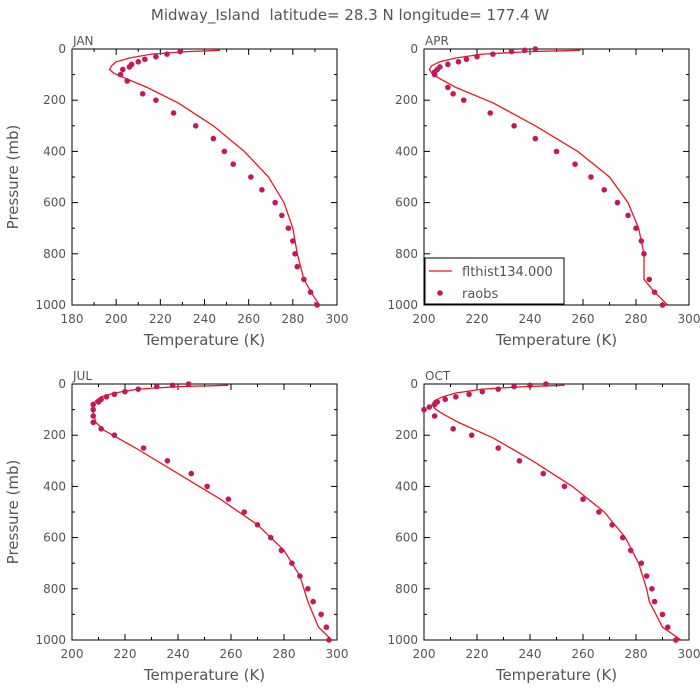  I want to click on model-series-line-jan, so click(214, 177).